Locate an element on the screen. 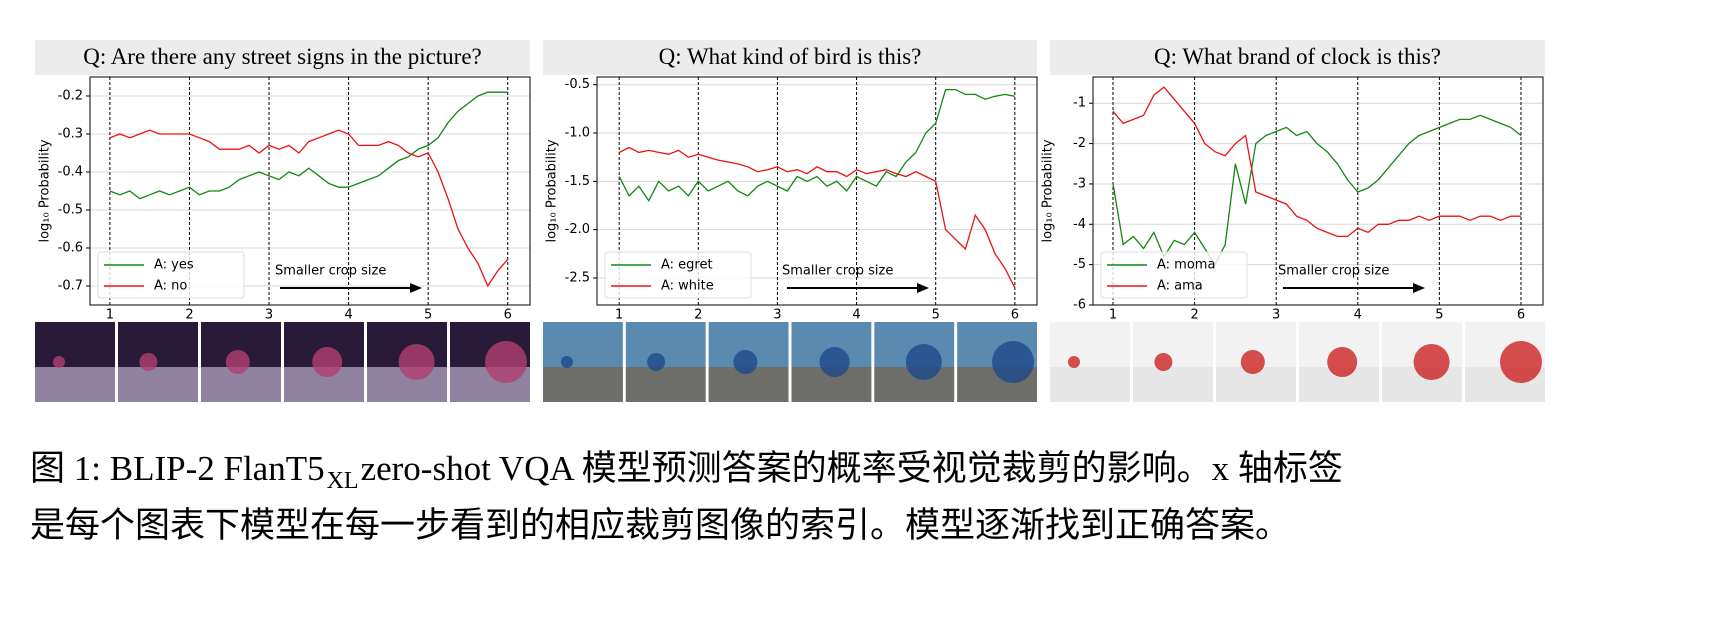 The width and height of the screenshot is (1732, 622). legend-label: A: egret is located at coordinates (687, 265).